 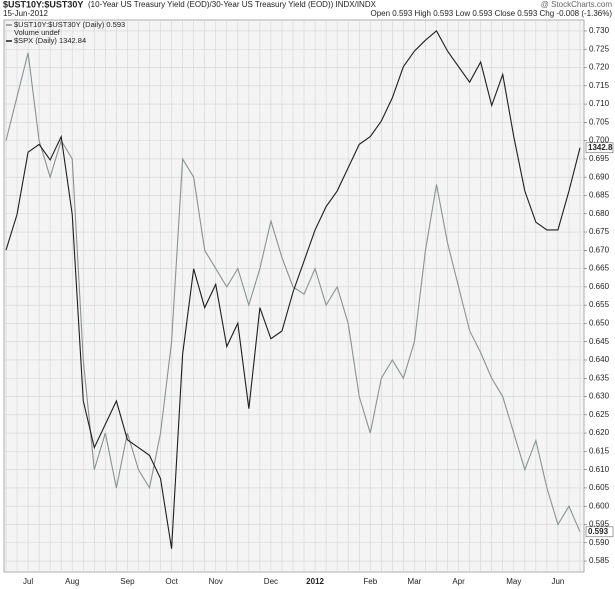 I want to click on y-tick-label: 0.695, so click(x=599, y=158).